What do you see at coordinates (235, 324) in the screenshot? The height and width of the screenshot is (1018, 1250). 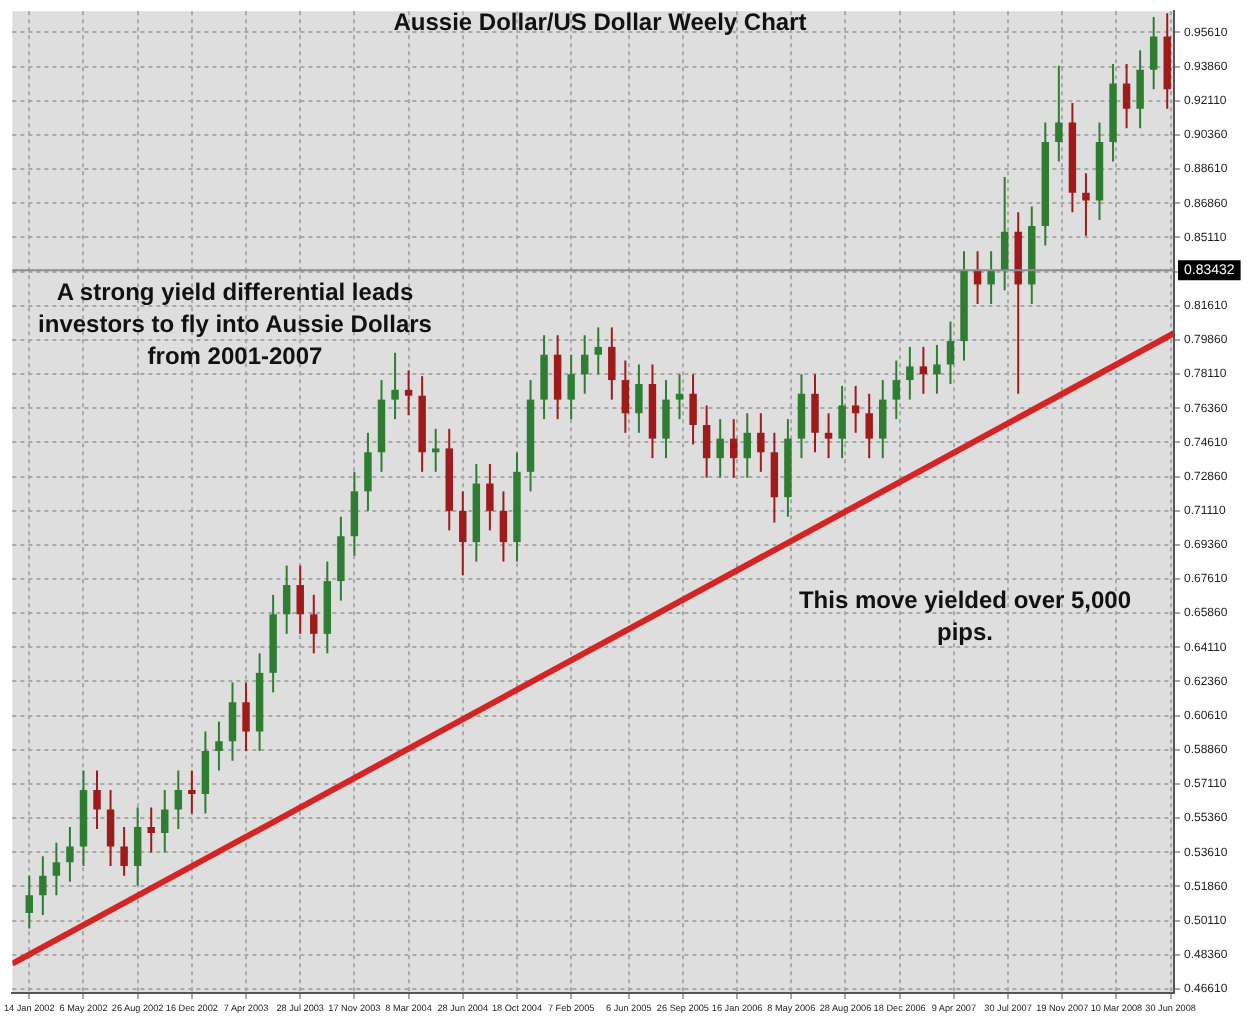 I see `annotation: A strong yield differential leads investors to fly into Aussie Dollars from 2001-2007` at bounding box center [235, 324].